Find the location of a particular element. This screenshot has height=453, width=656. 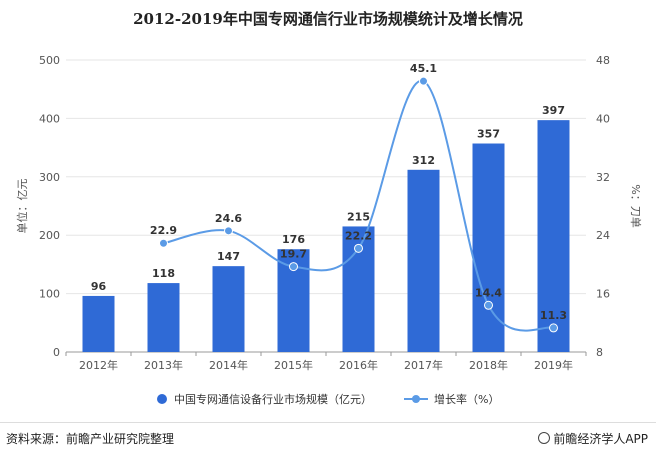

x-tick-label: 2018年 is located at coordinates (488, 365).